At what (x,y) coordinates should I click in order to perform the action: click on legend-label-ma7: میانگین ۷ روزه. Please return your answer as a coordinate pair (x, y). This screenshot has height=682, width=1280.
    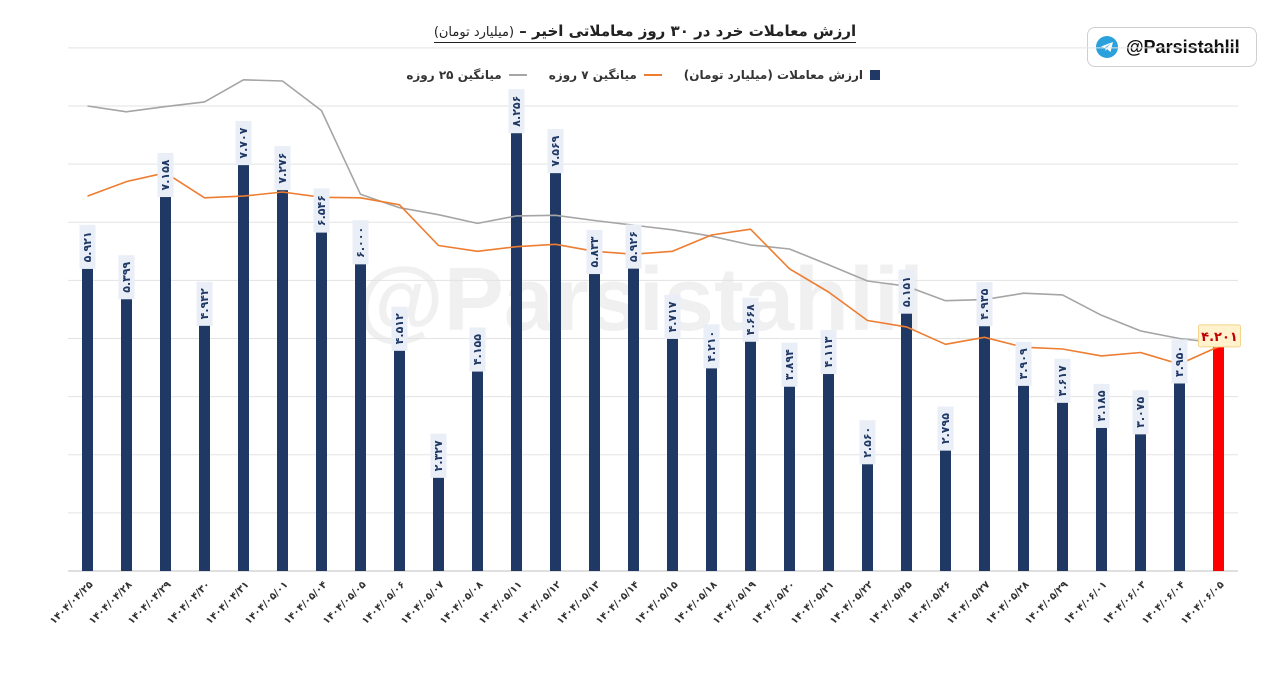
    Looking at the image, I should click on (592, 75).